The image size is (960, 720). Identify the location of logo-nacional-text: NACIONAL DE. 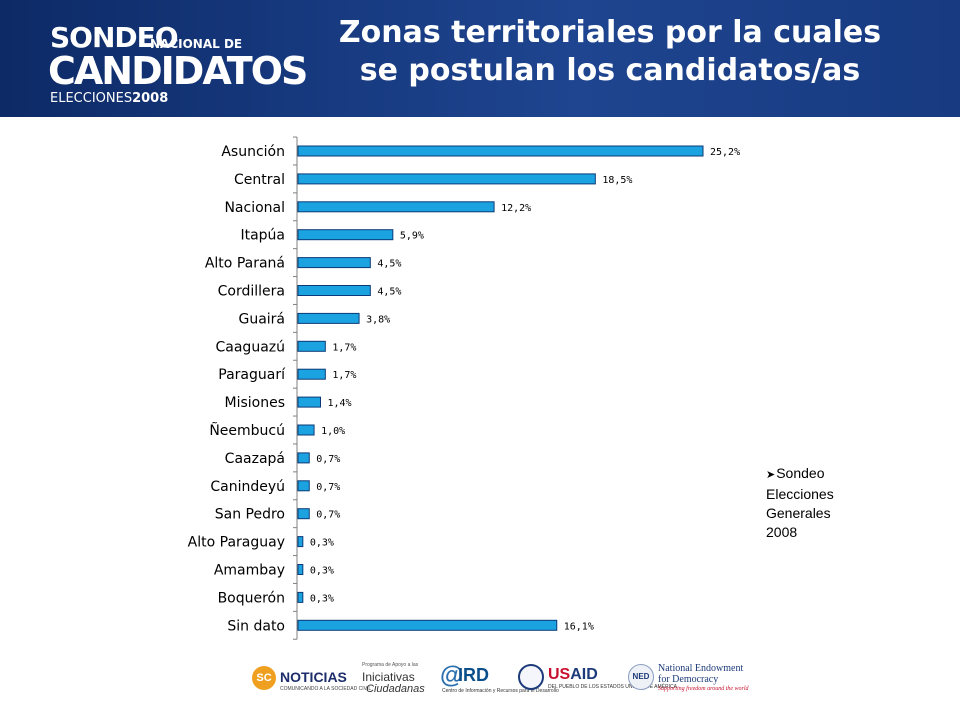
(196, 44).